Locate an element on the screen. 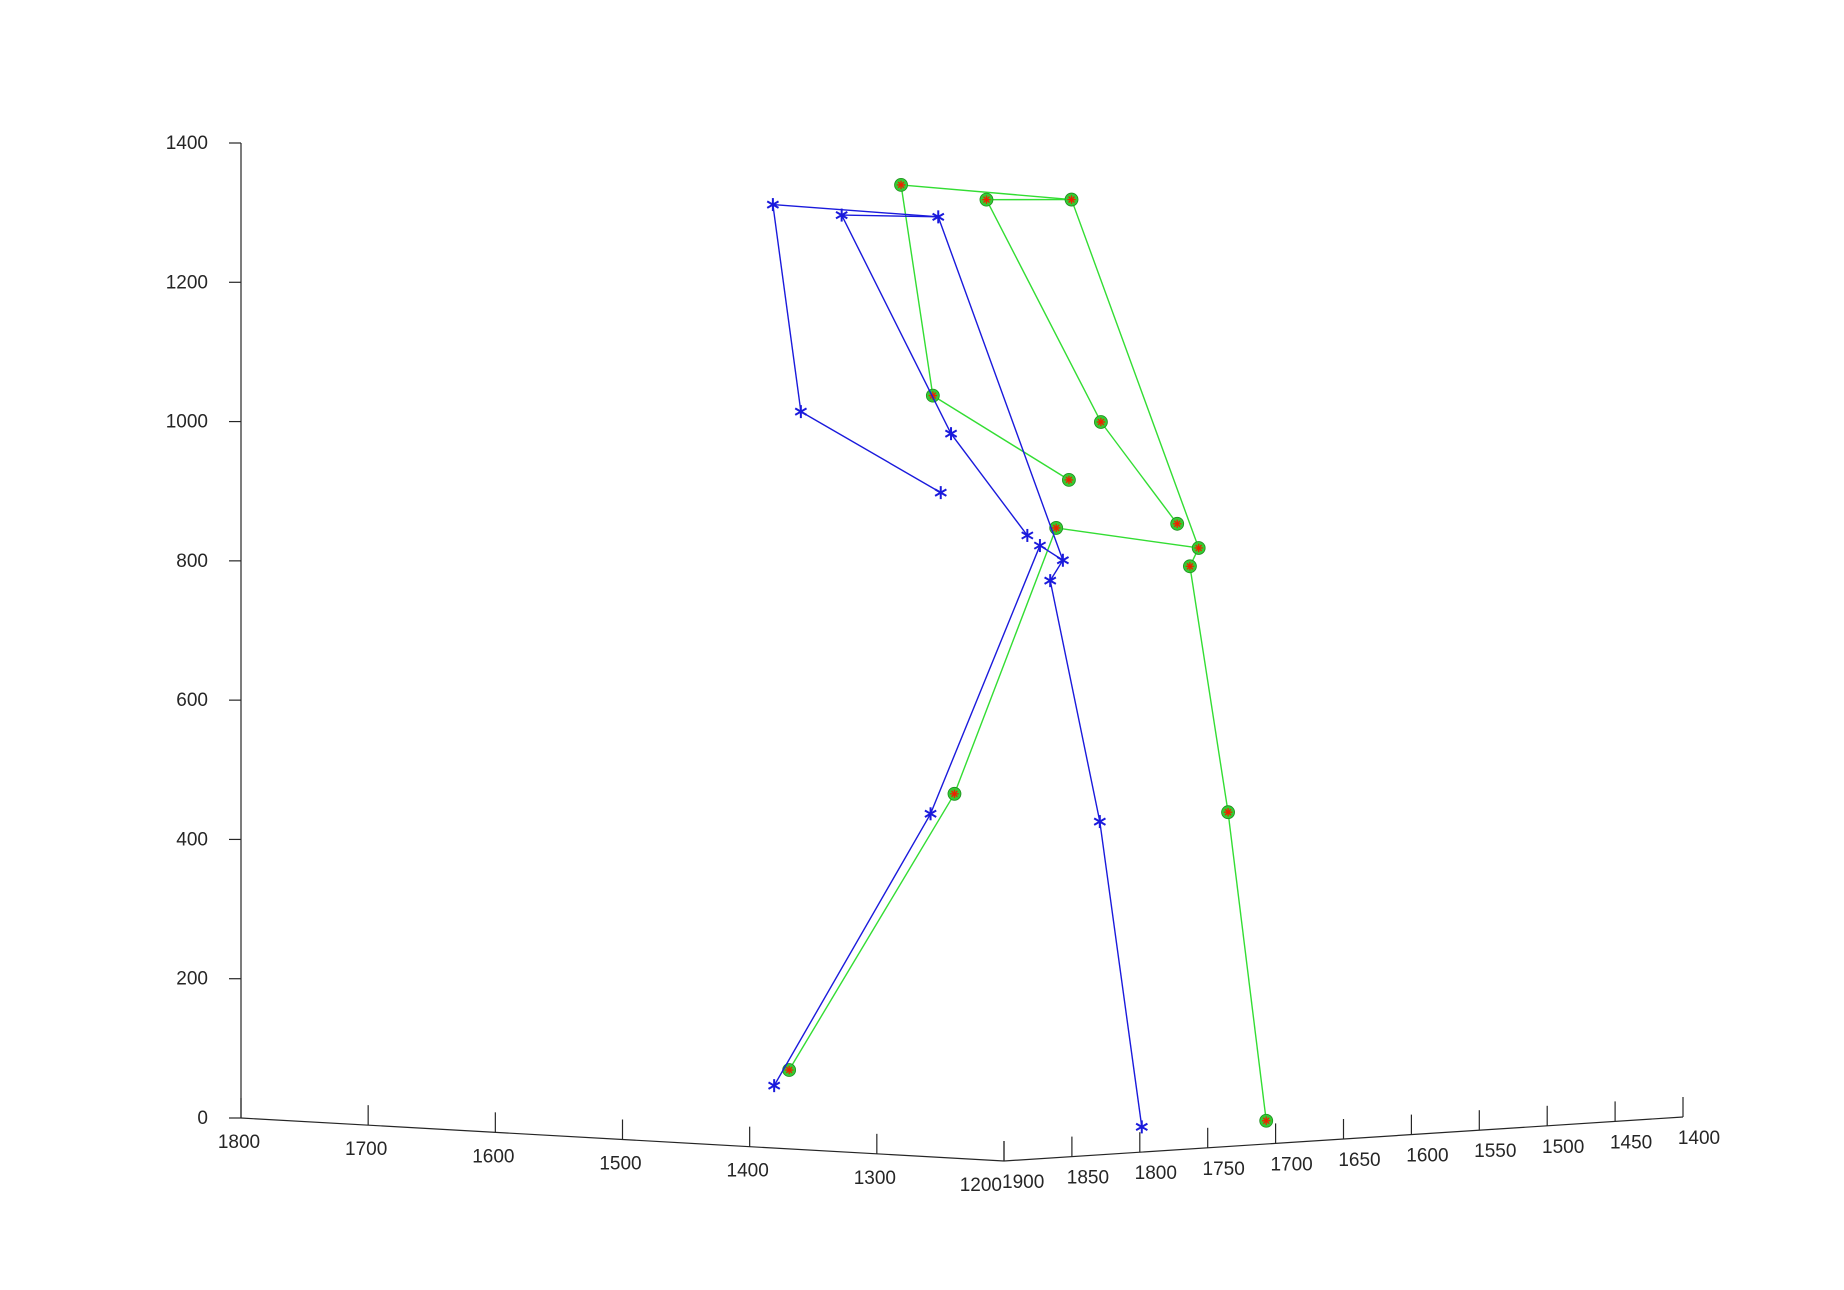 Image resolution: width=1844 pixels, height=1290 pixels. y-tick-label: 1900 is located at coordinates (1023, 1182).